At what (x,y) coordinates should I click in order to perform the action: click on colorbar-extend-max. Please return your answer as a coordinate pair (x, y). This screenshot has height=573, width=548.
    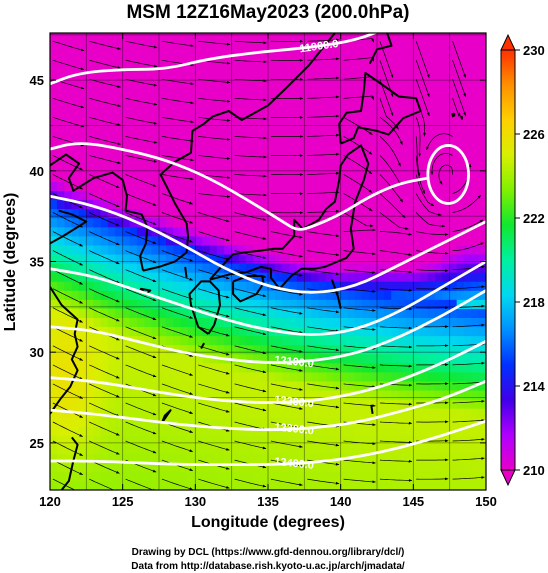
    Looking at the image, I should click on (508, 42).